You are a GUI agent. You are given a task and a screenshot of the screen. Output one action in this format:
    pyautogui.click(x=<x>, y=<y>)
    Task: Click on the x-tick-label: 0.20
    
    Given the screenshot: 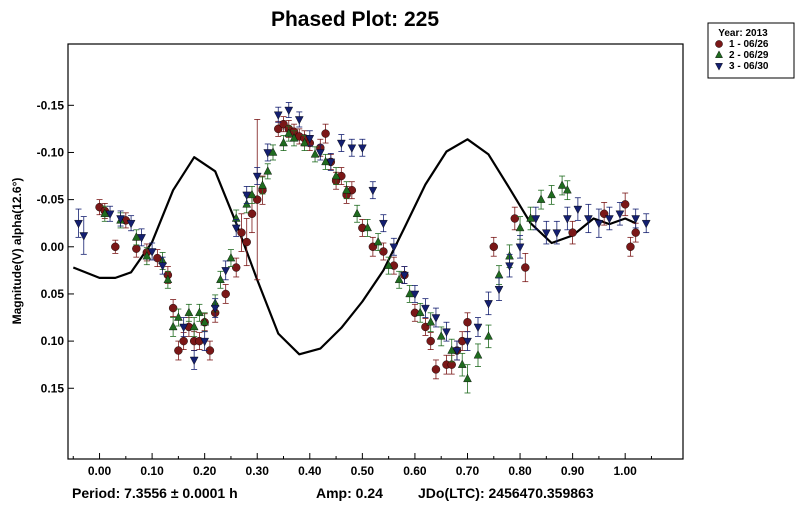 What is the action you would take?
    pyautogui.click(x=205, y=471)
    